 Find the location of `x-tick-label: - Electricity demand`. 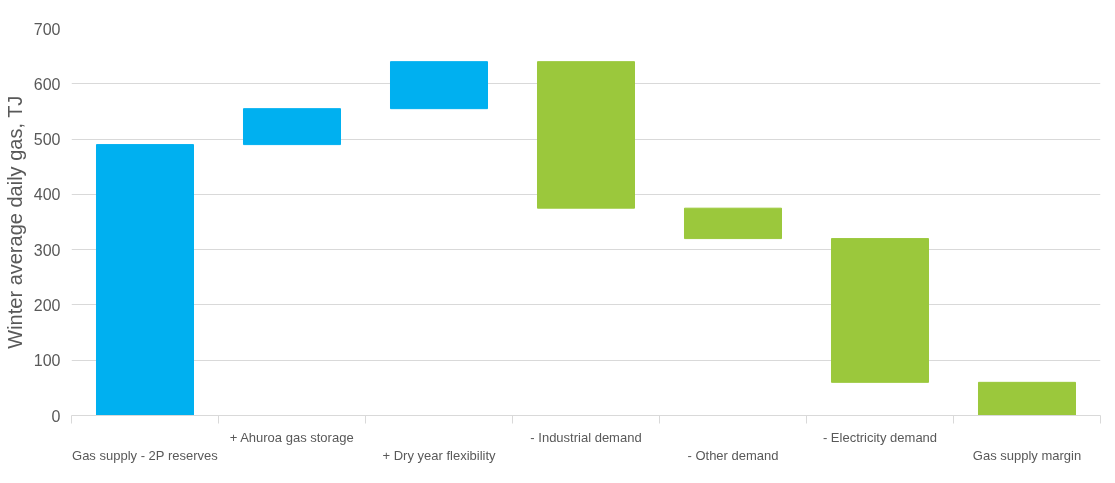

x-tick-label: - Electricity demand is located at coordinates (880, 437).